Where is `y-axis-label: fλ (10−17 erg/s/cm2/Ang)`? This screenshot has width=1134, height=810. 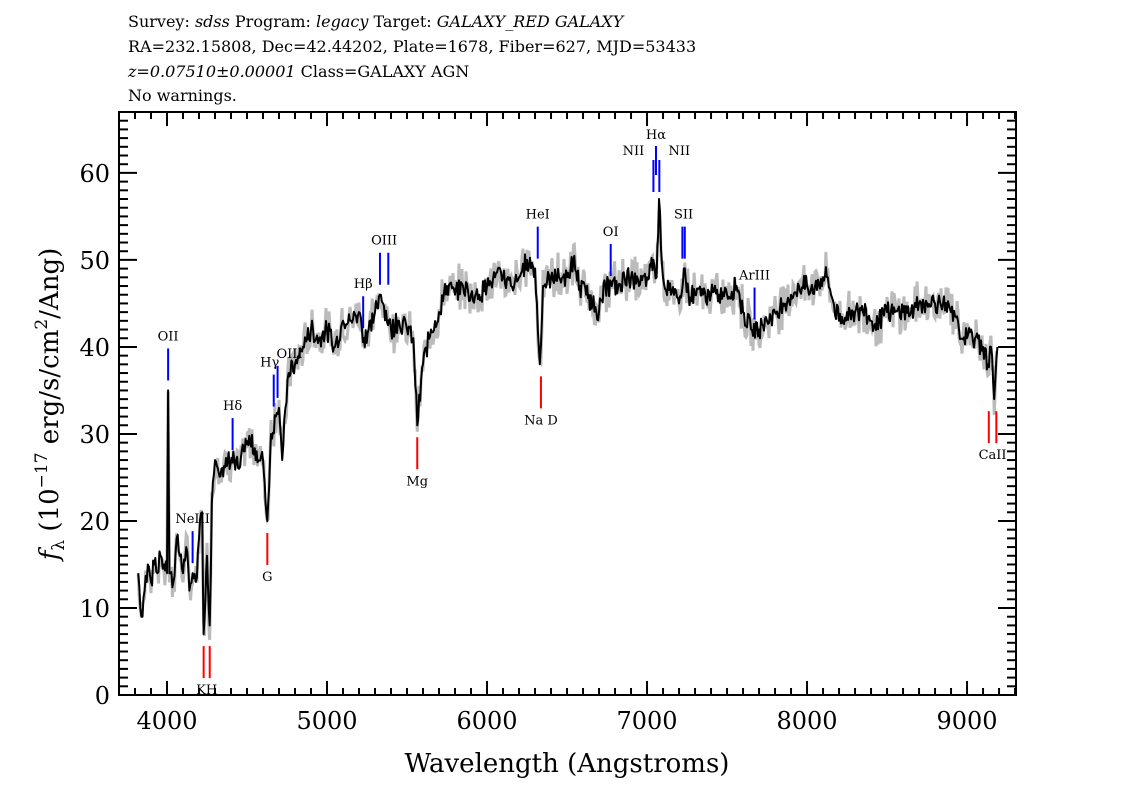 y-axis-label: fλ (10−17 erg/s/cm2/Ang) is located at coordinates (50, 405).